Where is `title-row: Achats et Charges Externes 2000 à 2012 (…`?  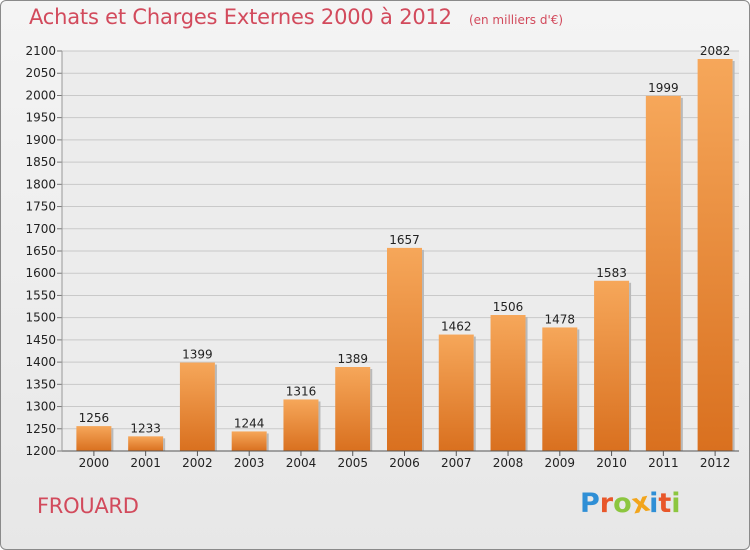
title-row: Achats et Charges Externes 2000 à 2012 (… is located at coordinates (296, 17).